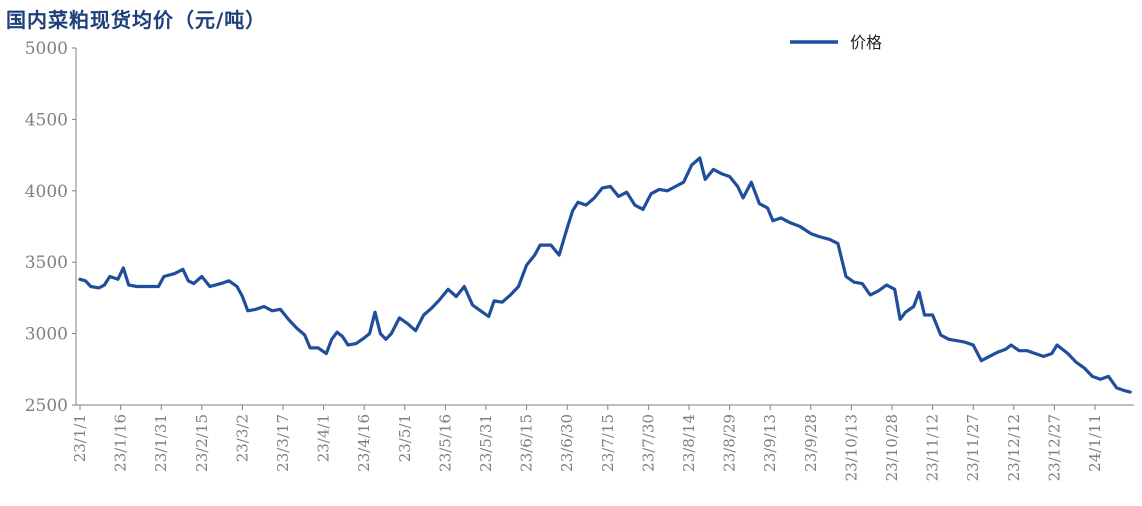  I want to click on y-axis: 2500 3000 3500 4000 4500 5000, so click(51, 227).